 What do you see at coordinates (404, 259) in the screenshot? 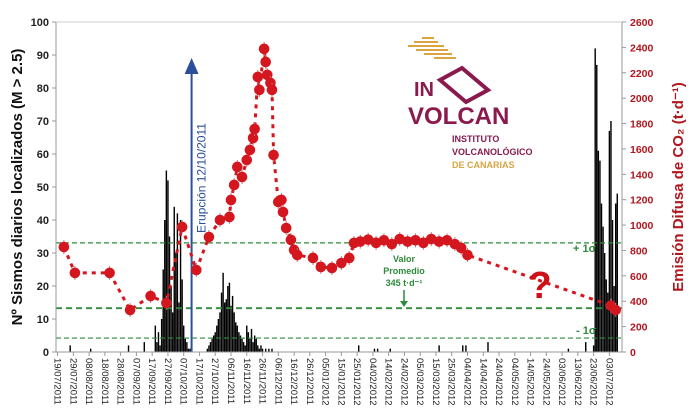
I see `mean-label-line1: Valor` at bounding box center [404, 259].